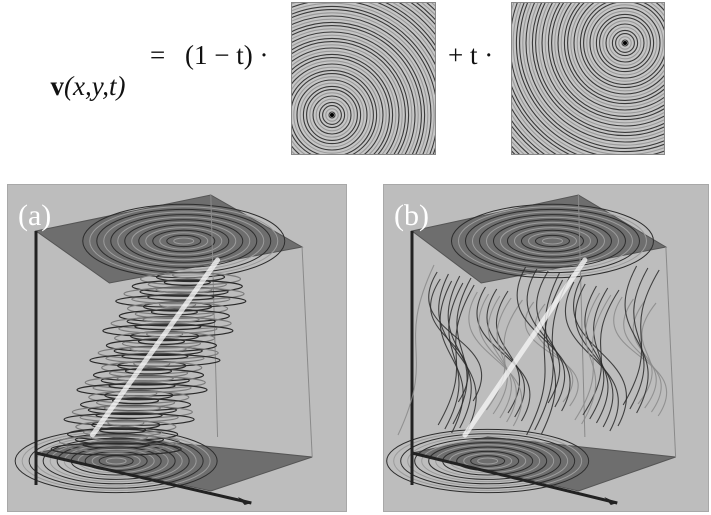 Image resolution: width=711 pixels, height=515 pixels. What do you see at coordinates (95, 86) in the screenshot?
I see `vector-arguments: (x,y,t)` at bounding box center [95, 86].